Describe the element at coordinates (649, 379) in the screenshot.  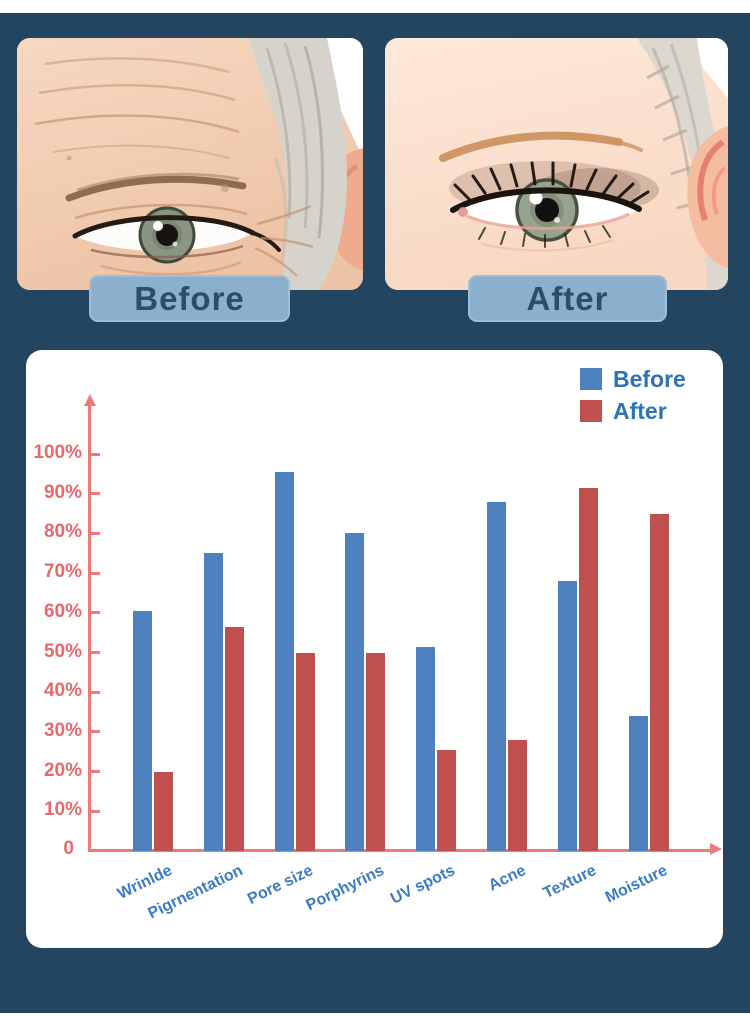
I see `legend-label-before: Before` at that location.